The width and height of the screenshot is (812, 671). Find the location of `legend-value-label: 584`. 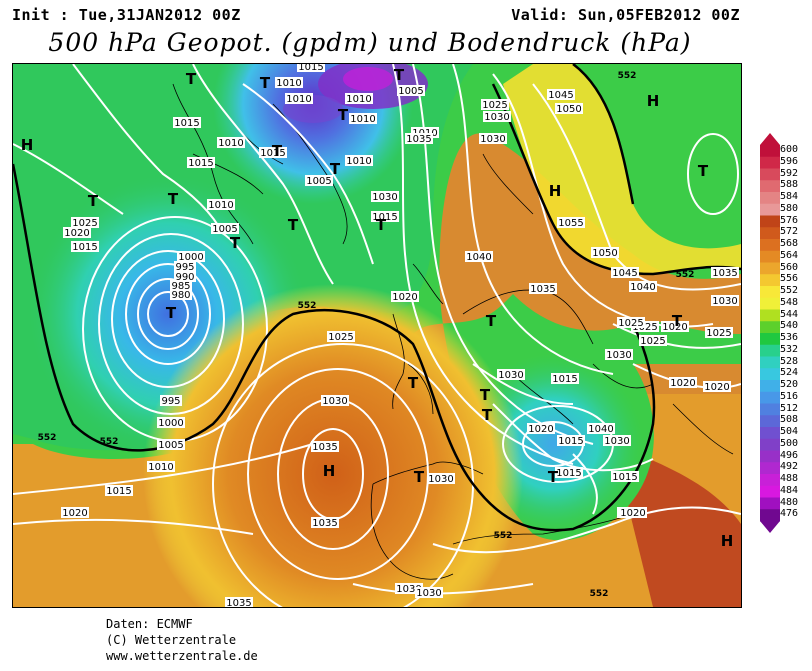

legend-value-label: 584 is located at coordinates (789, 196).